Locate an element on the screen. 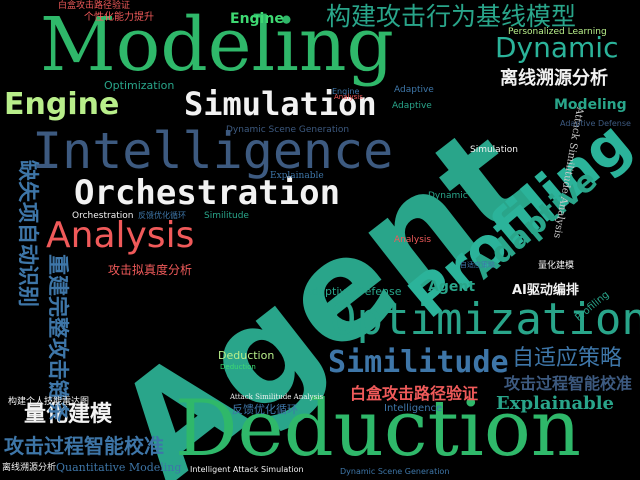  word-attack-fidelity-zh: 攻击拟真度分析 is located at coordinates (150, 270).